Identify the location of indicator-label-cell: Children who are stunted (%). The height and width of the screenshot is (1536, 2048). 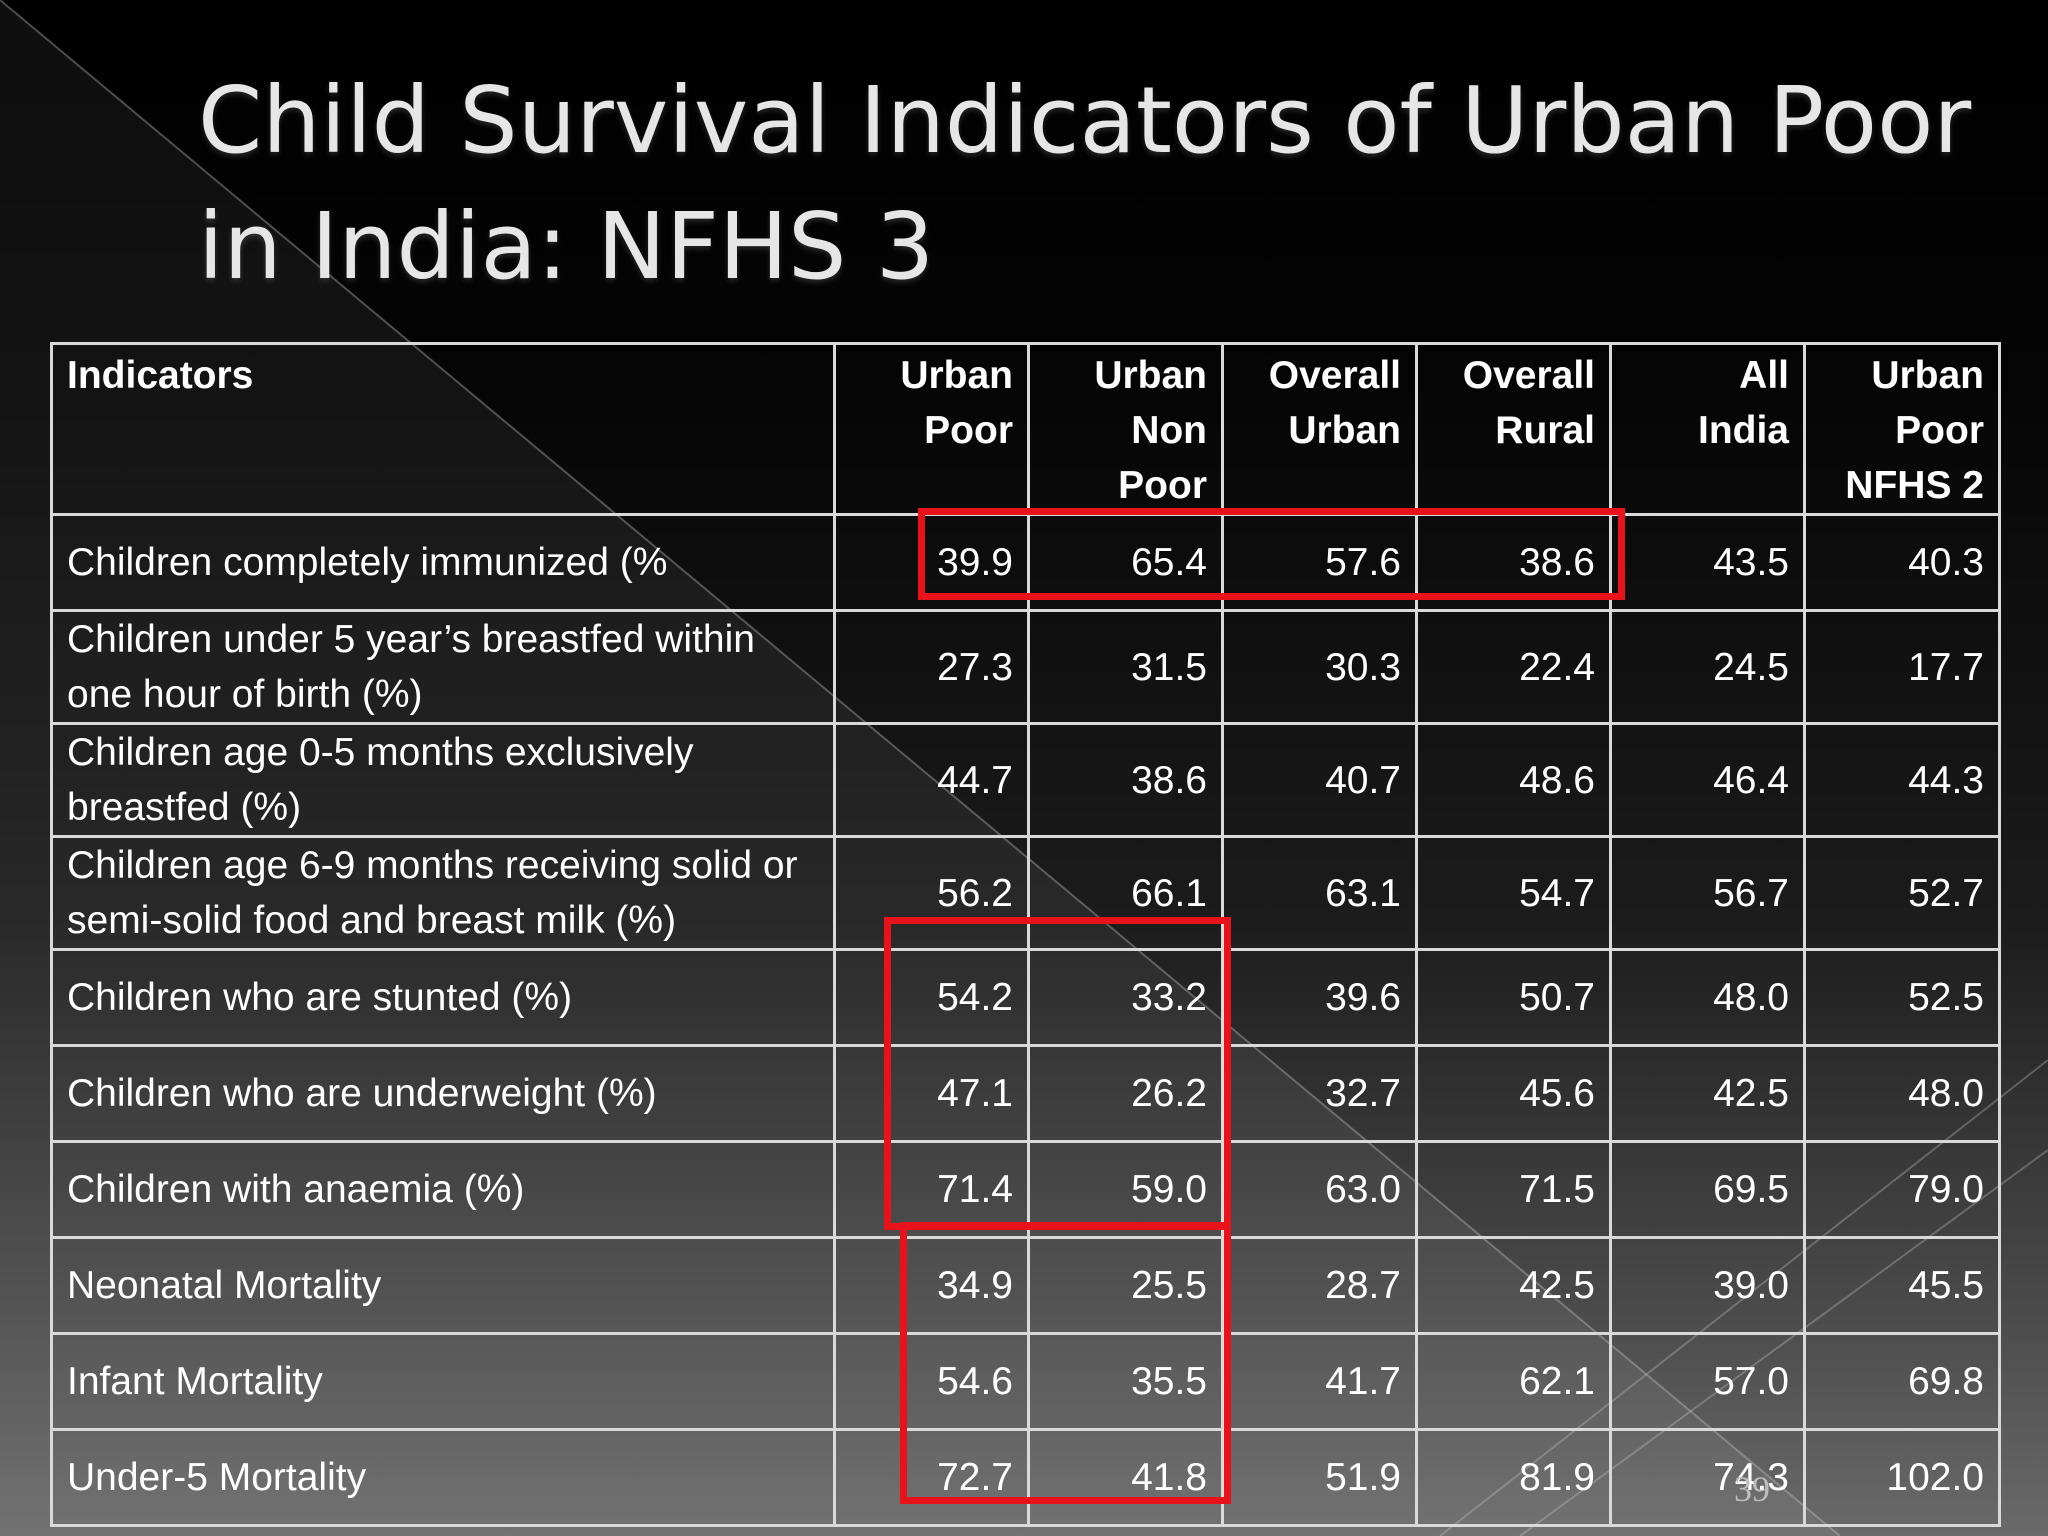
(443, 997).